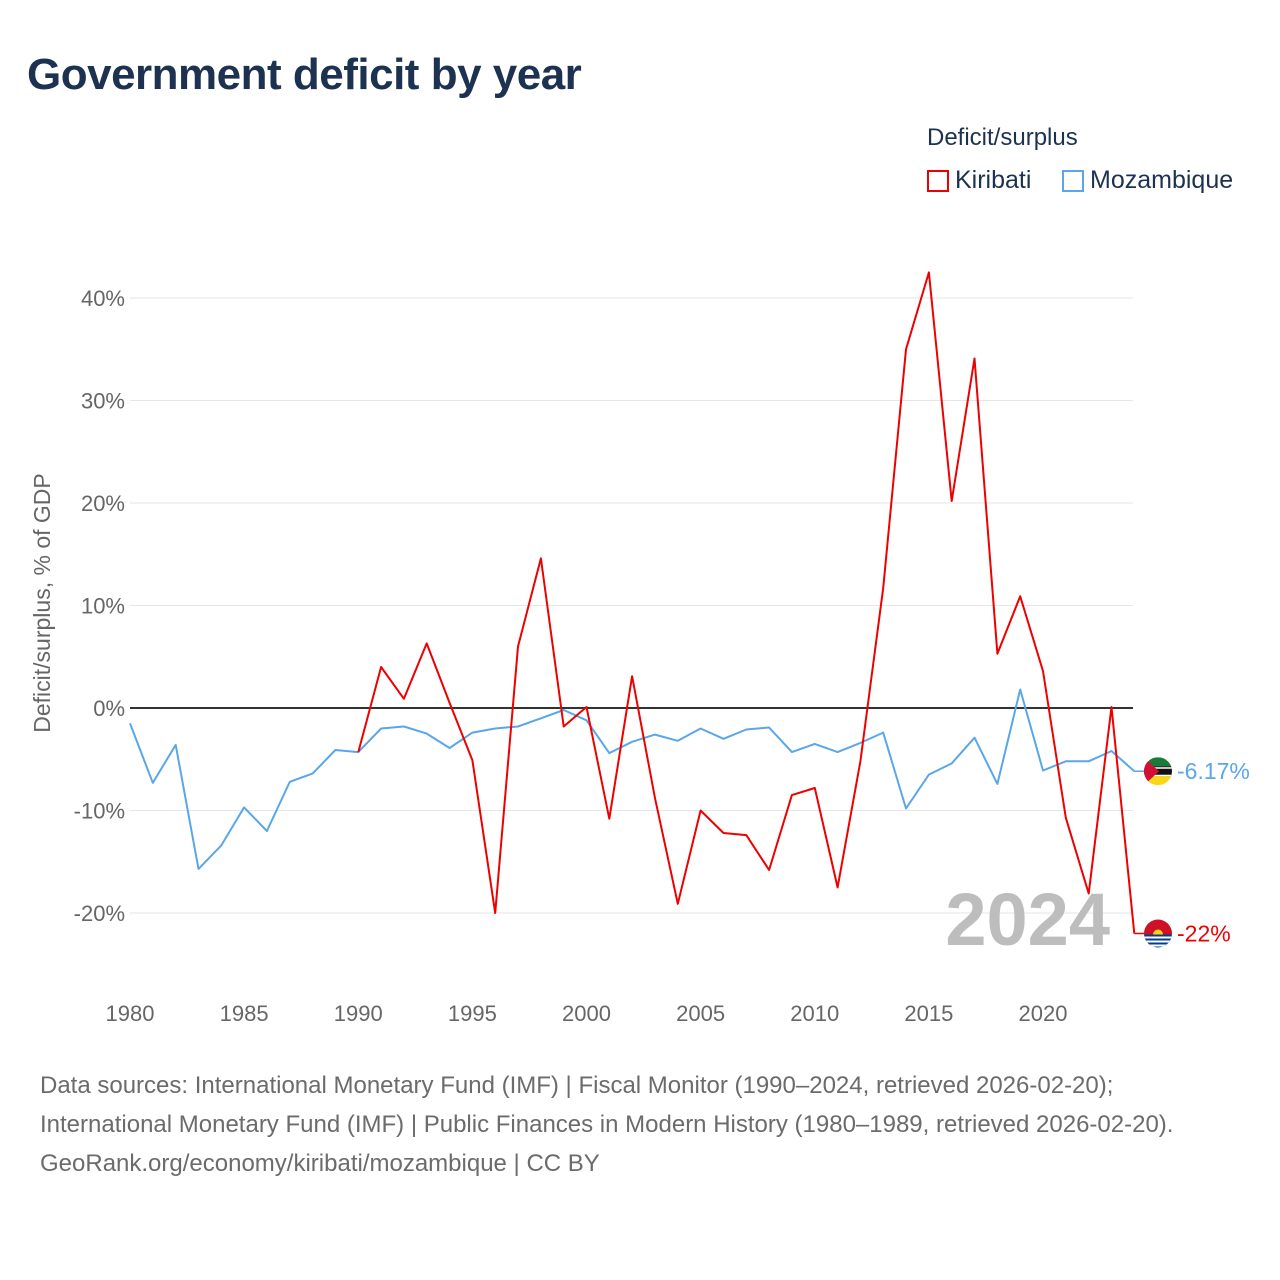 This screenshot has height=1280, width=1280. What do you see at coordinates (1204, 934) in the screenshot?
I see `end-value-label-kiribati: -22%` at bounding box center [1204, 934].